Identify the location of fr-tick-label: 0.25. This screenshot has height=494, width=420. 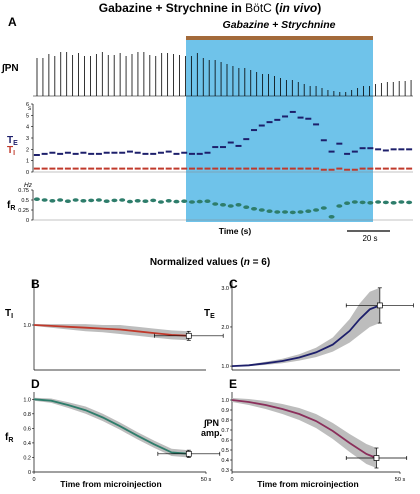
(23, 211).